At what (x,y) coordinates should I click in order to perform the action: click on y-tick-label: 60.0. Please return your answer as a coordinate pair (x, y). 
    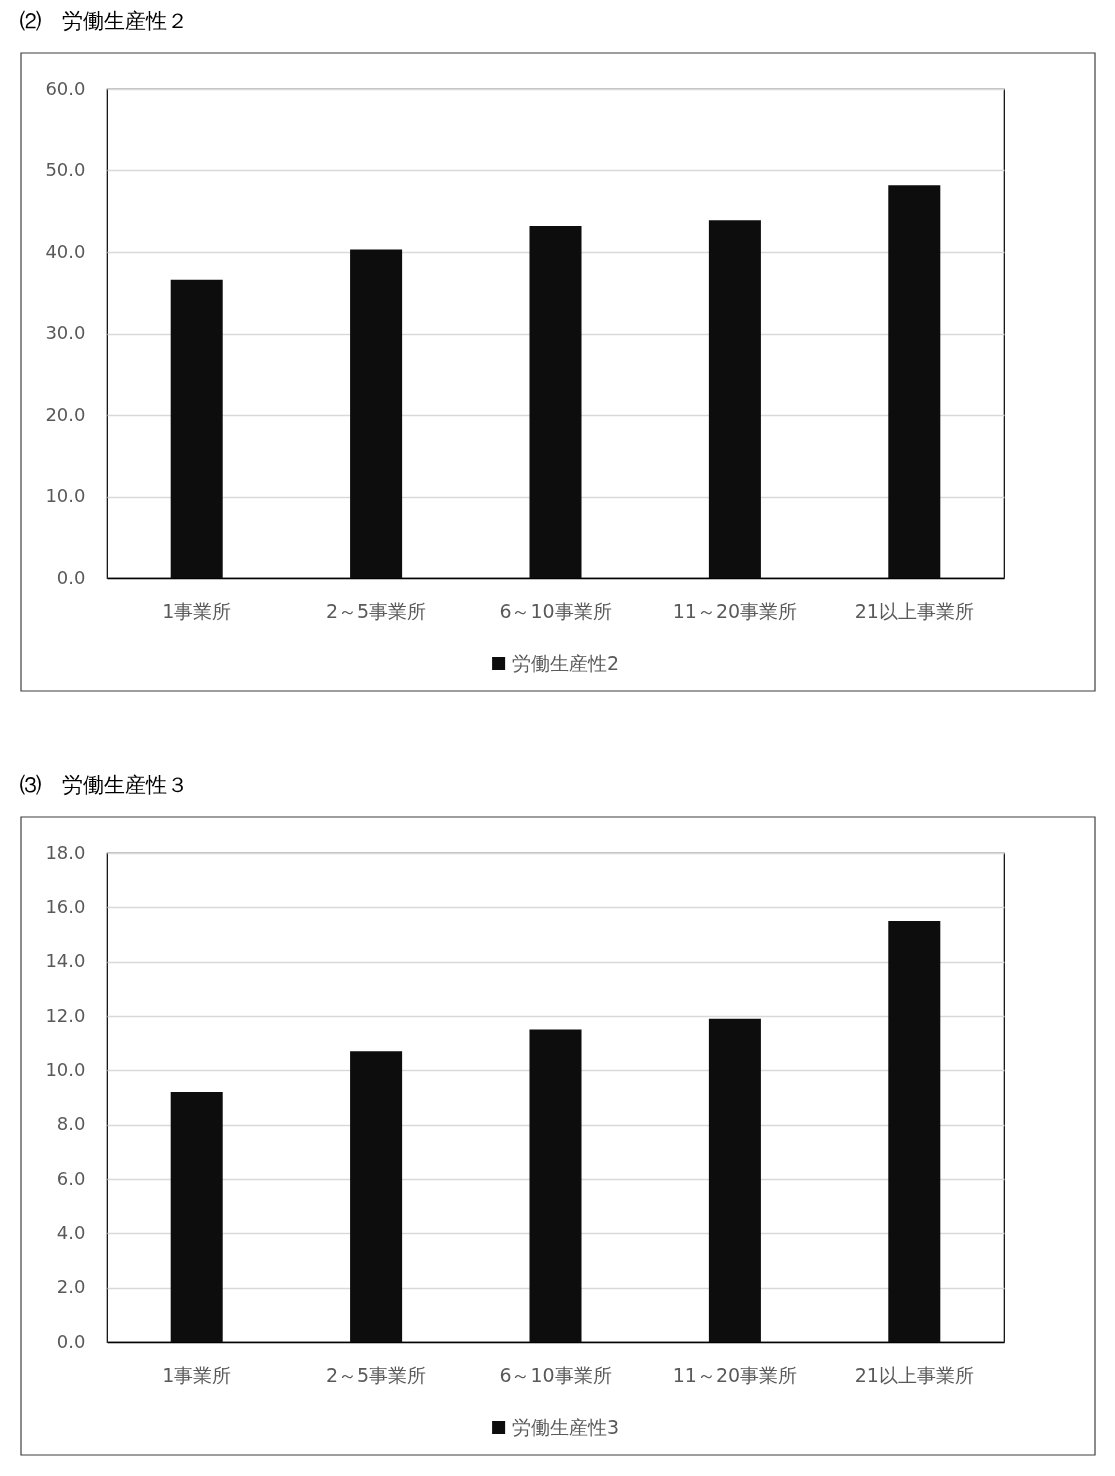
    Looking at the image, I should click on (65, 88).